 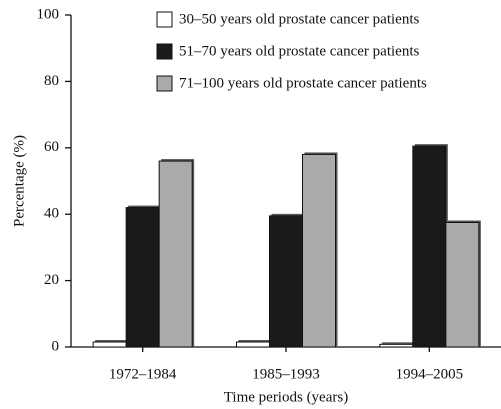 What do you see at coordinates (143, 374) in the screenshot?
I see `x-tick-label: 1972–1984` at bounding box center [143, 374].